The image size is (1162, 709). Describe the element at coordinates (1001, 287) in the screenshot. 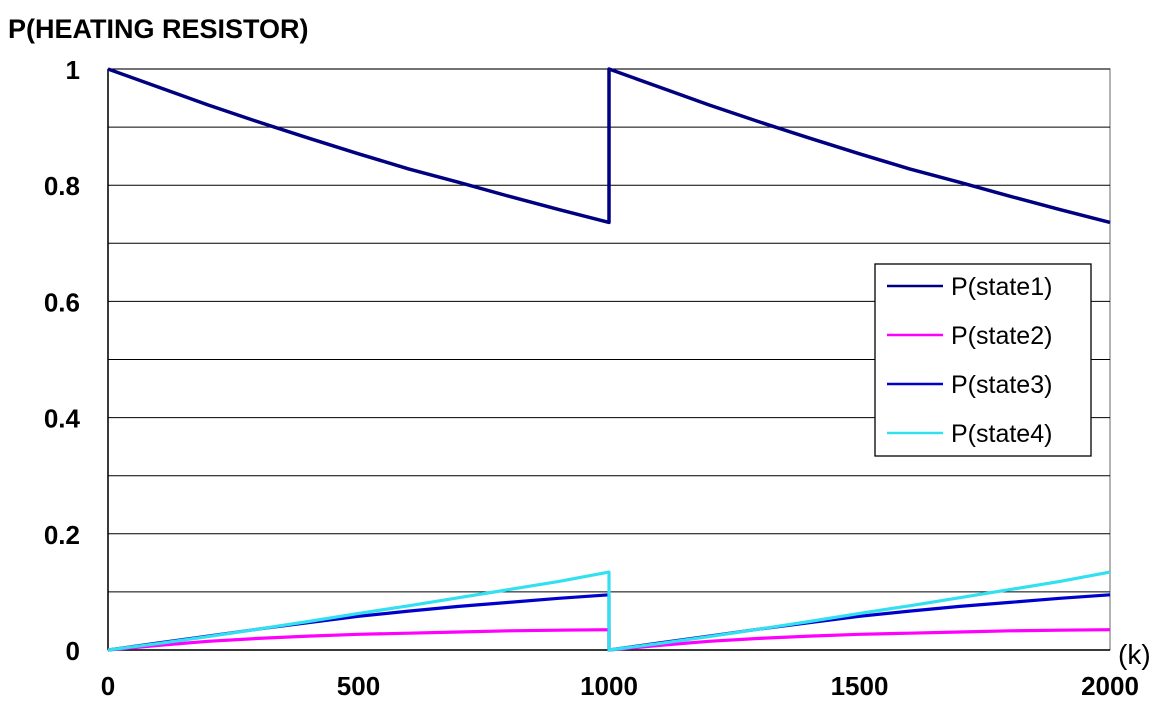

I see `legend-label: P(state1)` at that location.